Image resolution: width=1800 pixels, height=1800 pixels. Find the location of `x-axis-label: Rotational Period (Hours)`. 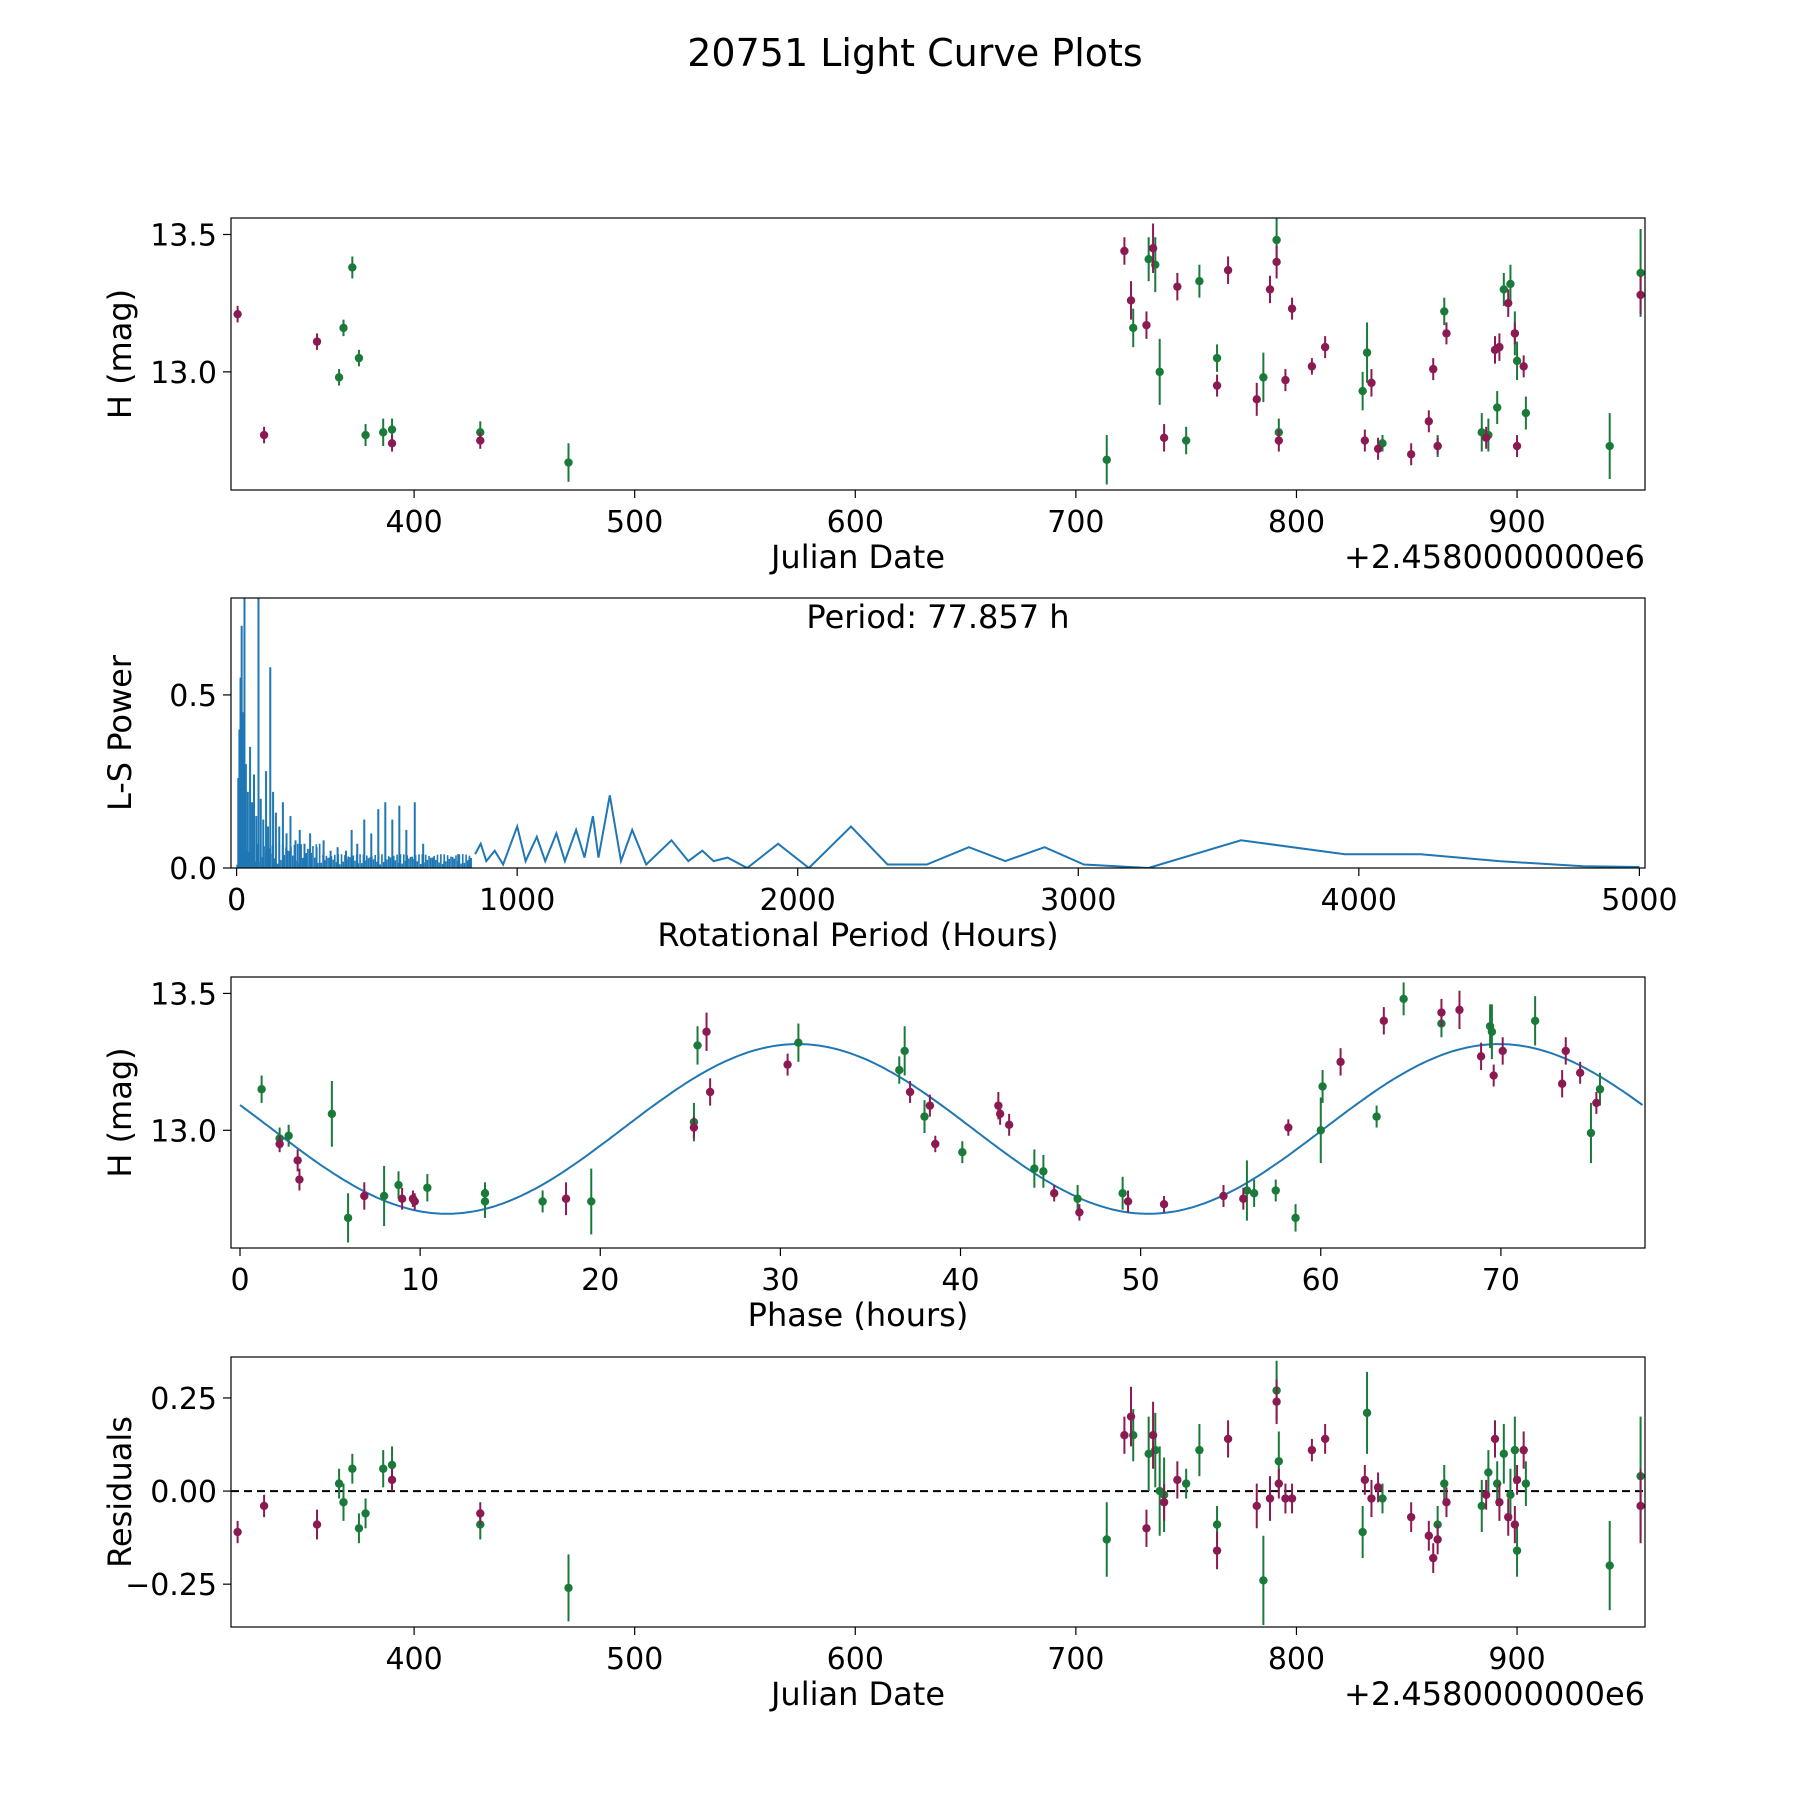

x-axis-label: Rotational Period (Hours) is located at coordinates (857, 935).